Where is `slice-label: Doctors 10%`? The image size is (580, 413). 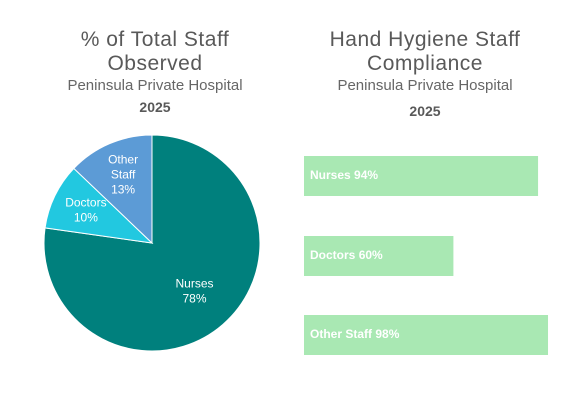 slice-label: Doctors 10% is located at coordinates (85, 210).